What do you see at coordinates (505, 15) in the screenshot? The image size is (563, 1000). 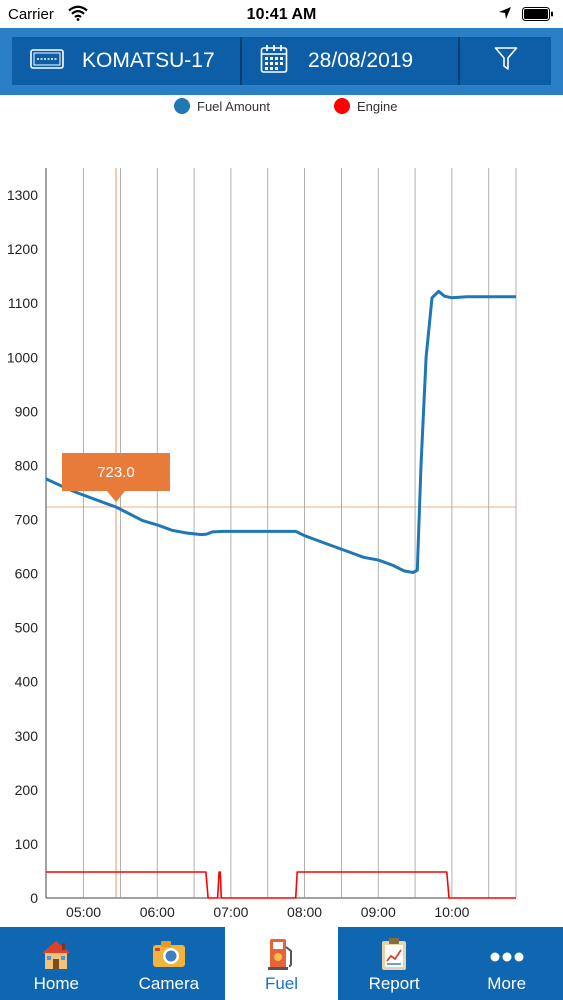 I see `location-arrow-icon` at bounding box center [505, 15].